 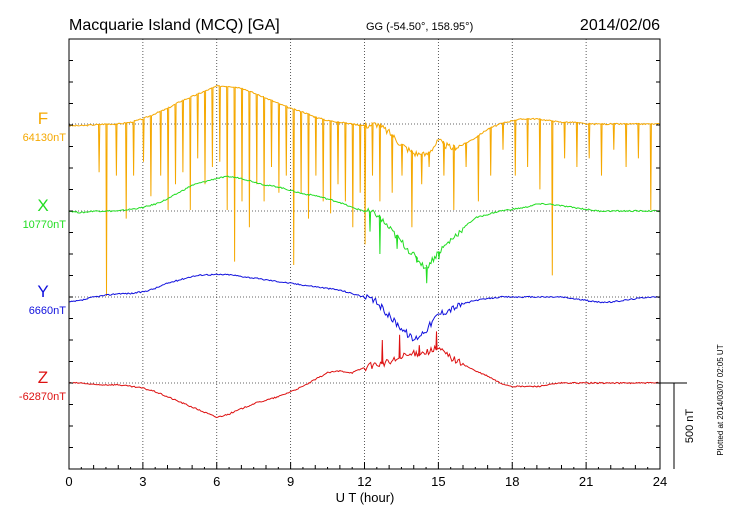 I want to click on x-tick-label-3: 3, so click(x=142, y=481).